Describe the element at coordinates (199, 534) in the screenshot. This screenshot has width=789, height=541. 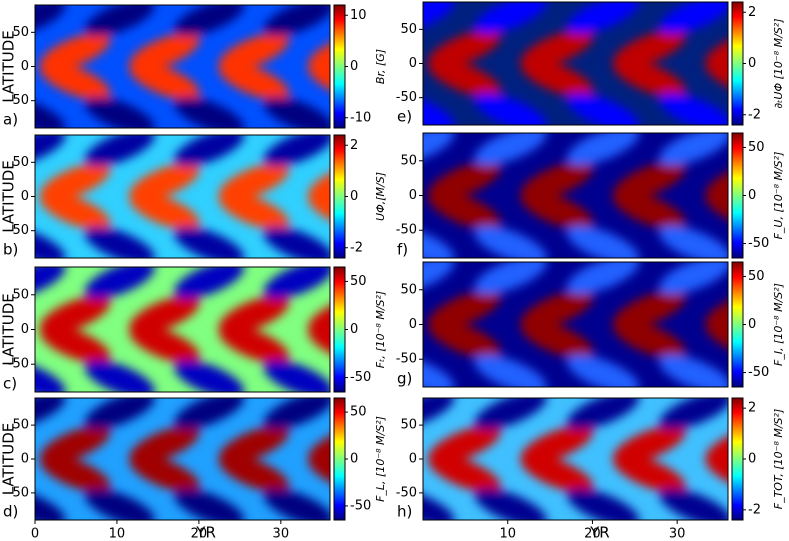
I see `x-tick-label: 20` at that location.